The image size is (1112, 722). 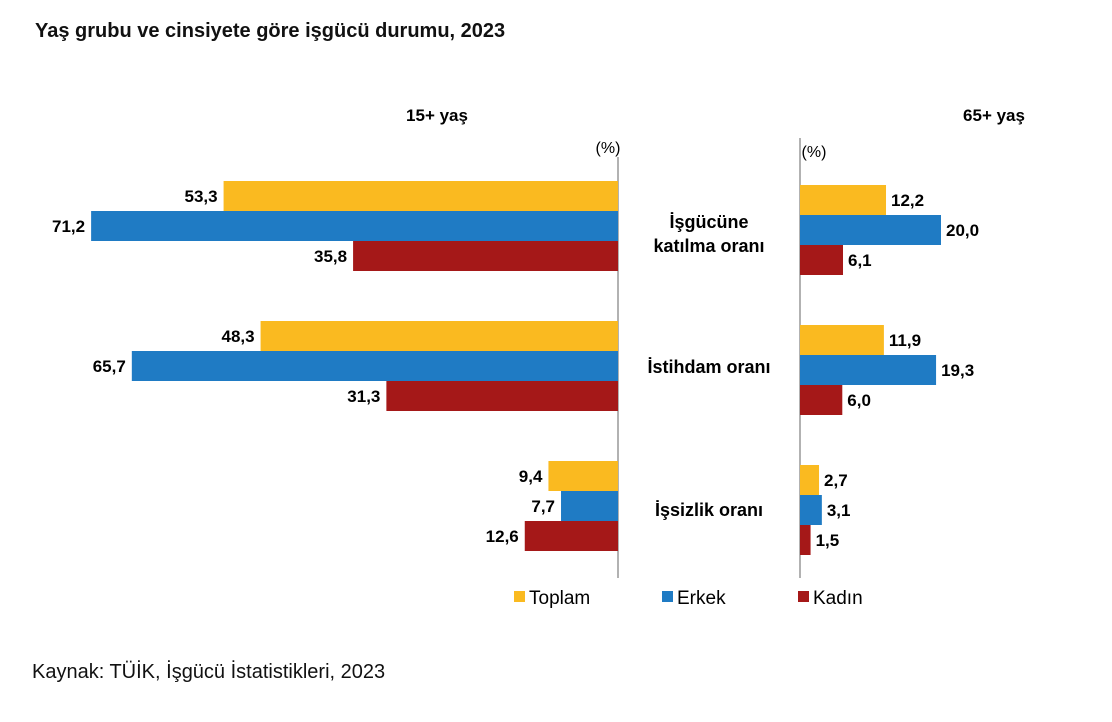 What do you see at coordinates (68, 226) in the screenshot?
I see `data-label-15-erkek-0: 71,2` at bounding box center [68, 226].